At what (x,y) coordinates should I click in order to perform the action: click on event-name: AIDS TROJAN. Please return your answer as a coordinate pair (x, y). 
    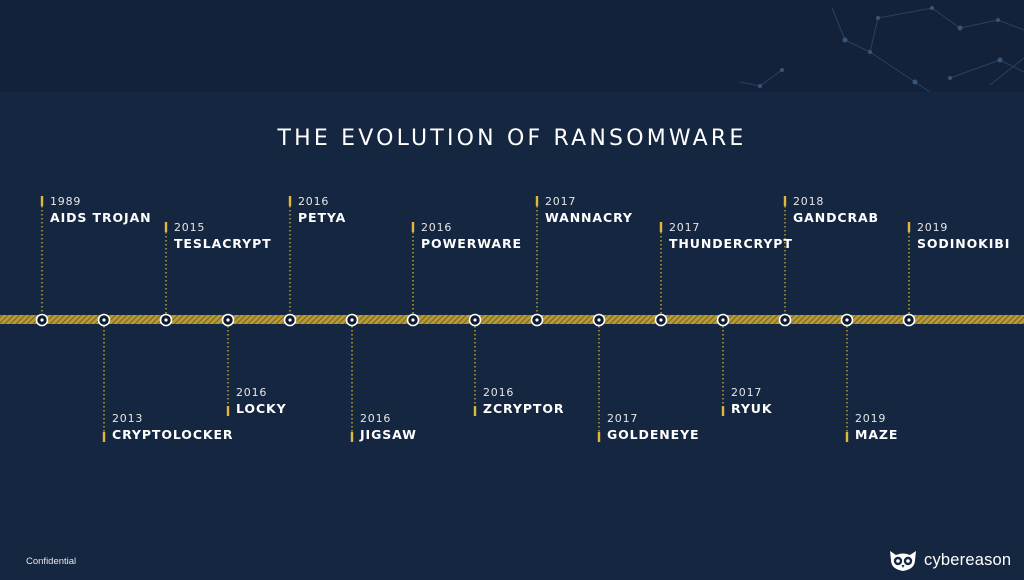
    Looking at the image, I should click on (101, 217).